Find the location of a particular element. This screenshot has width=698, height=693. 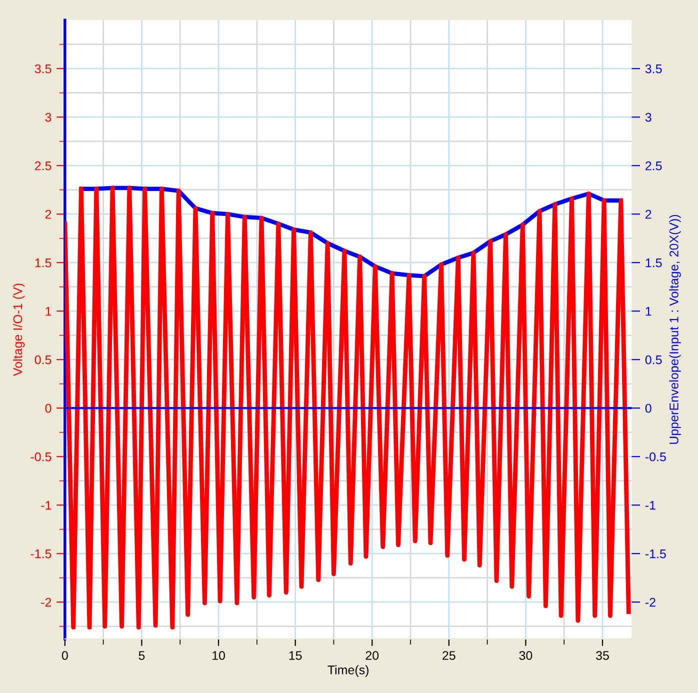

y-tick-label: -2 is located at coordinates (46, 602).